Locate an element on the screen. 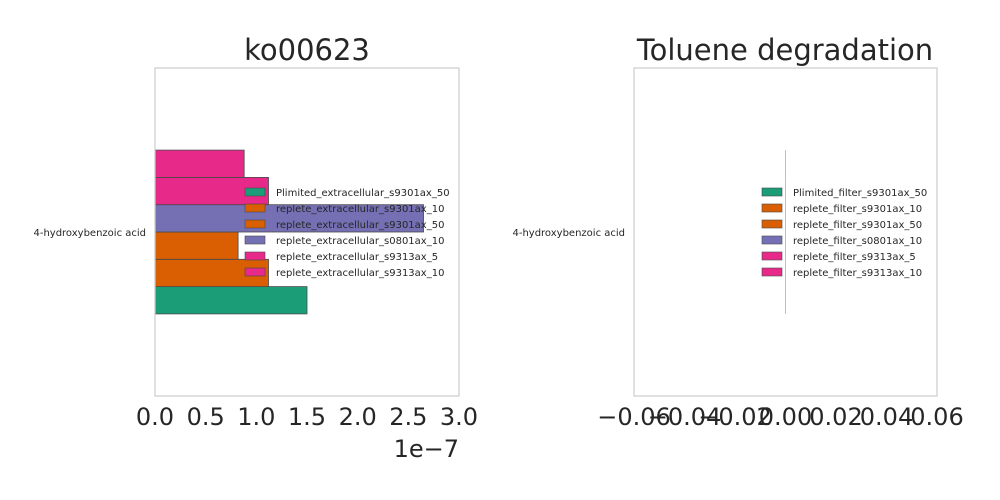  legend-label: Plimited_extracellular_s9301ax_50 is located at coordinates (363, 193).